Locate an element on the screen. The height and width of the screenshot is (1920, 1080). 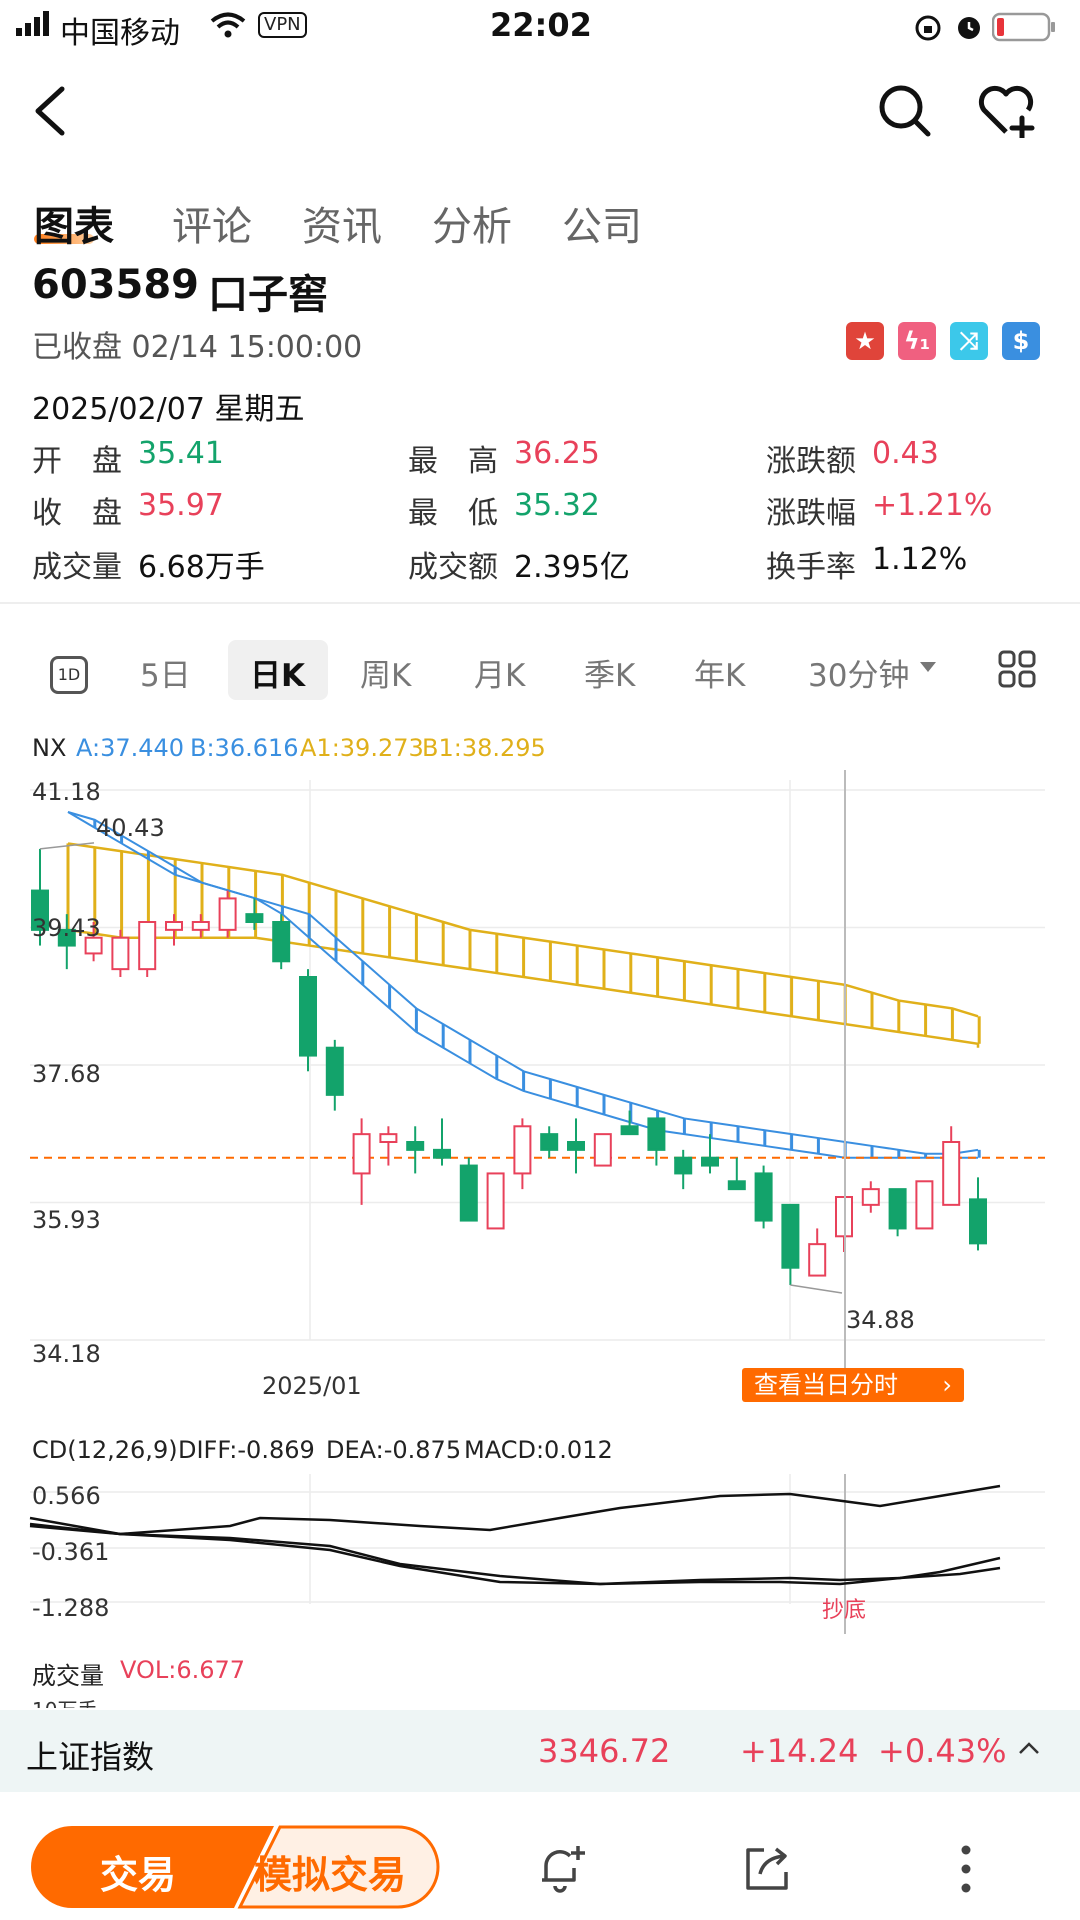
volume-y-tick: 10万手 is located at coordinates (64, 1701).